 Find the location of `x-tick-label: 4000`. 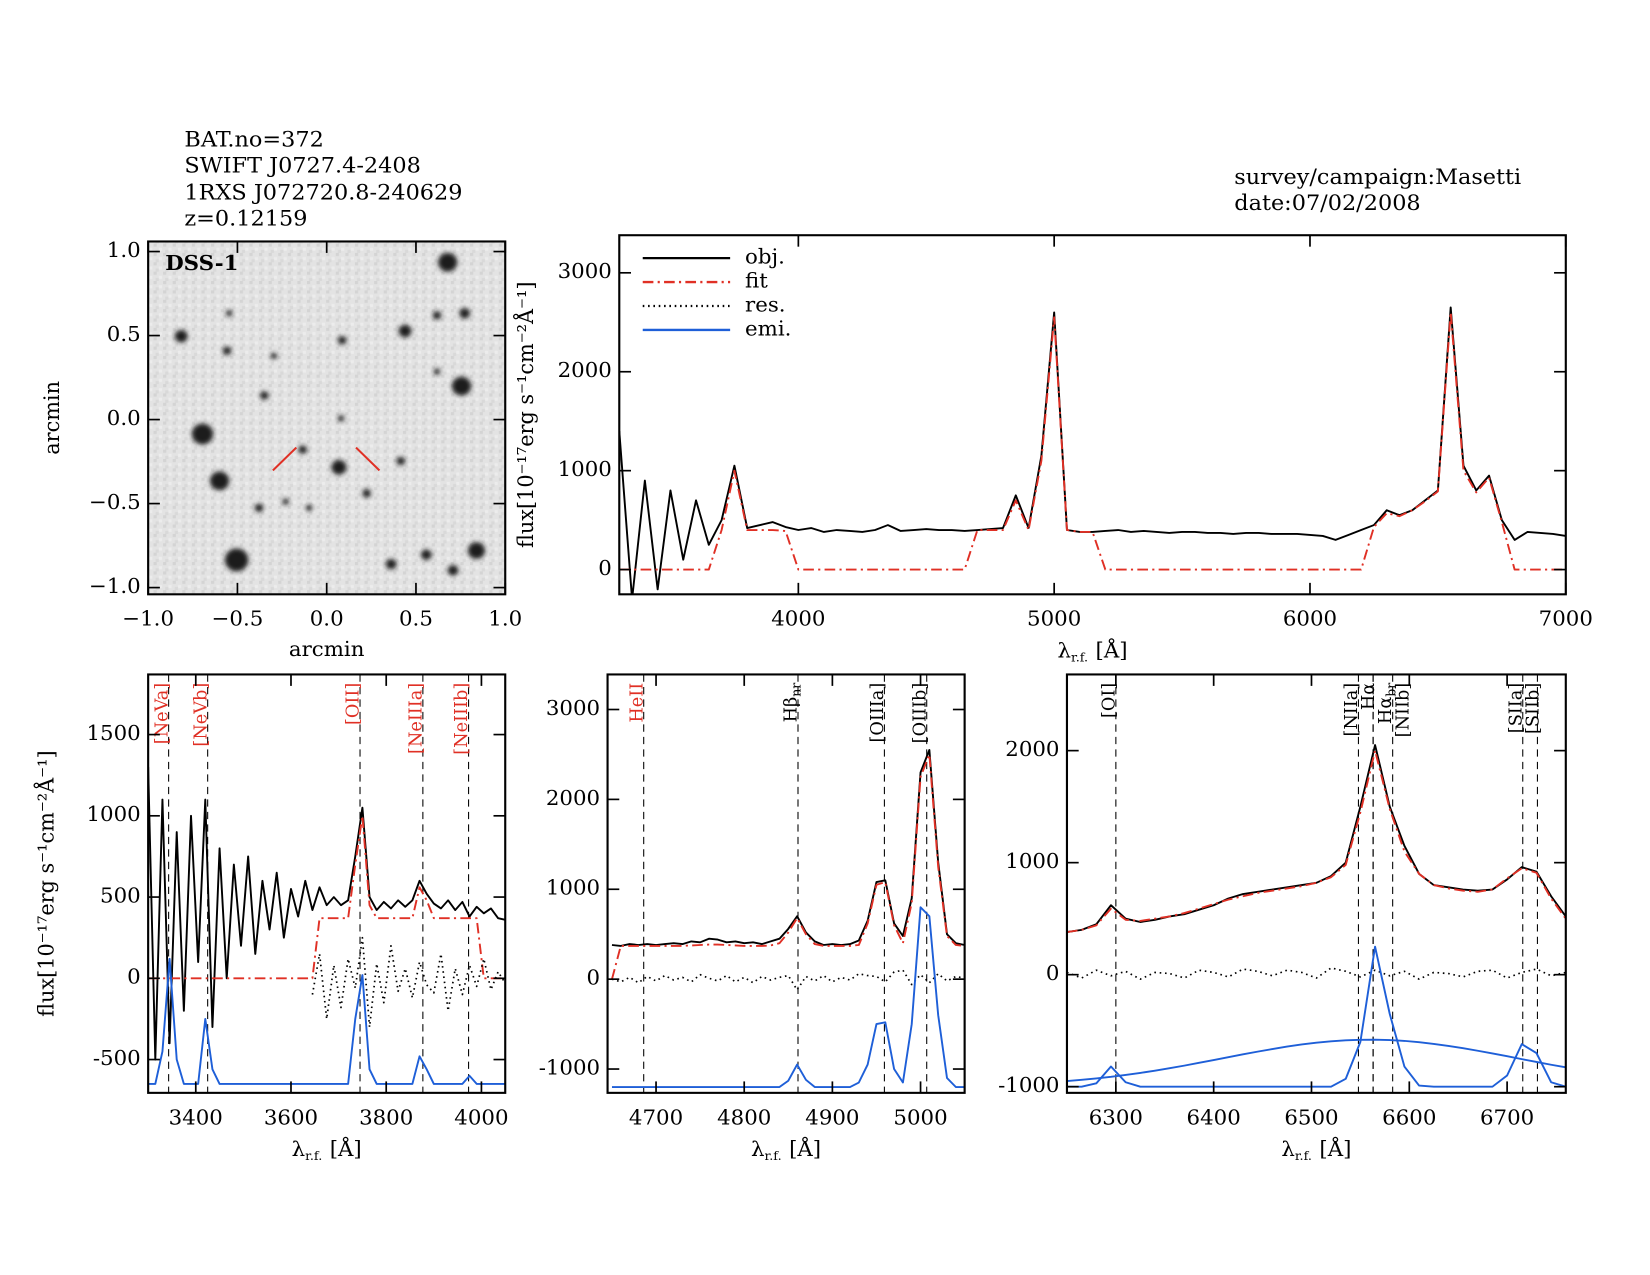

x-tick-label: 4000 is located at coordinates (481, 1117).